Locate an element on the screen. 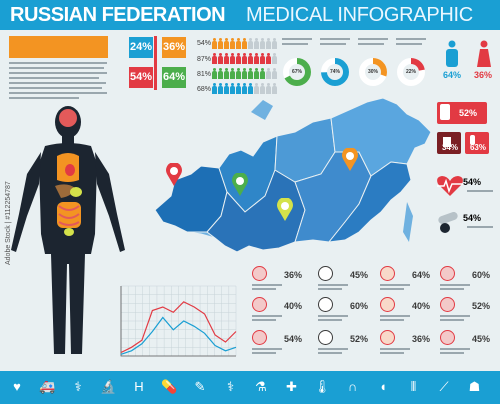 Image resolution: width=500 pixels, height=404 pixels. injection-icon: ⟋ is located at coordinates (444, 386).